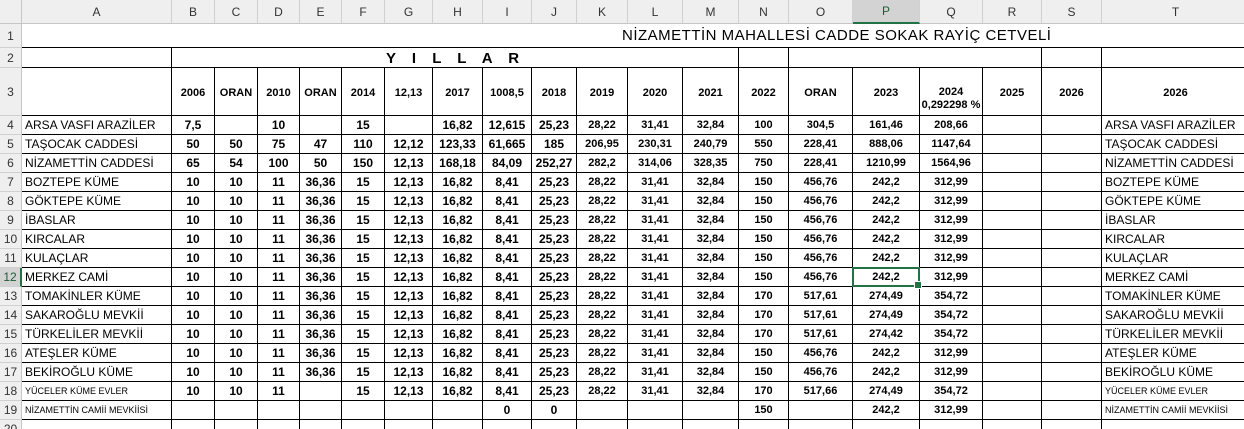 Image resolution: width=1244 pixels, height=429 pixels. I want to click on value-cell: 304,5, so click(821, 125).